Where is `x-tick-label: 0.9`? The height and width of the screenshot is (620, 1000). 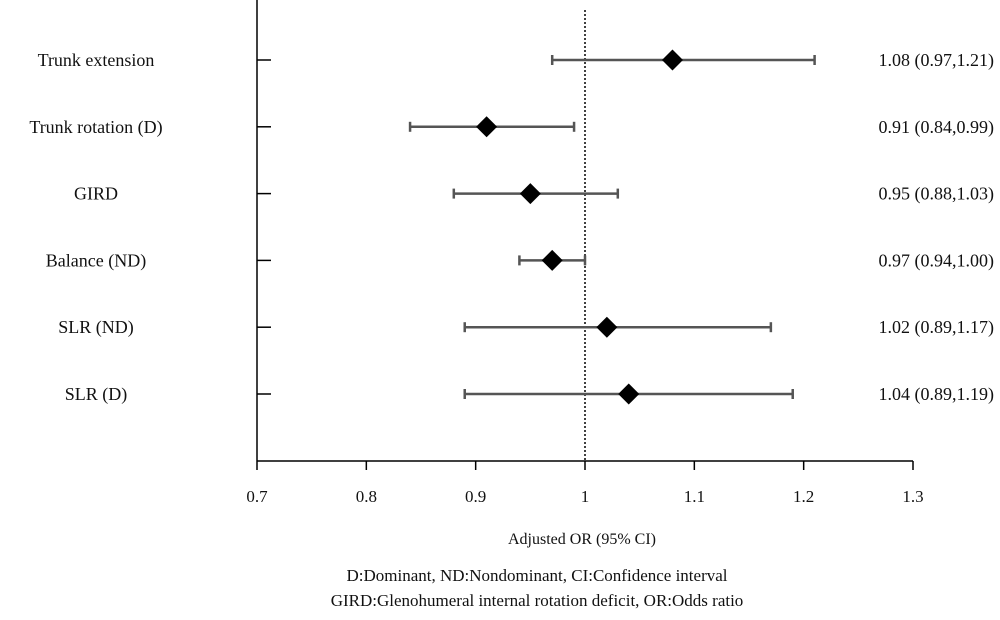 x-tick-label: 0.9 is located at coordinates (475, 496).